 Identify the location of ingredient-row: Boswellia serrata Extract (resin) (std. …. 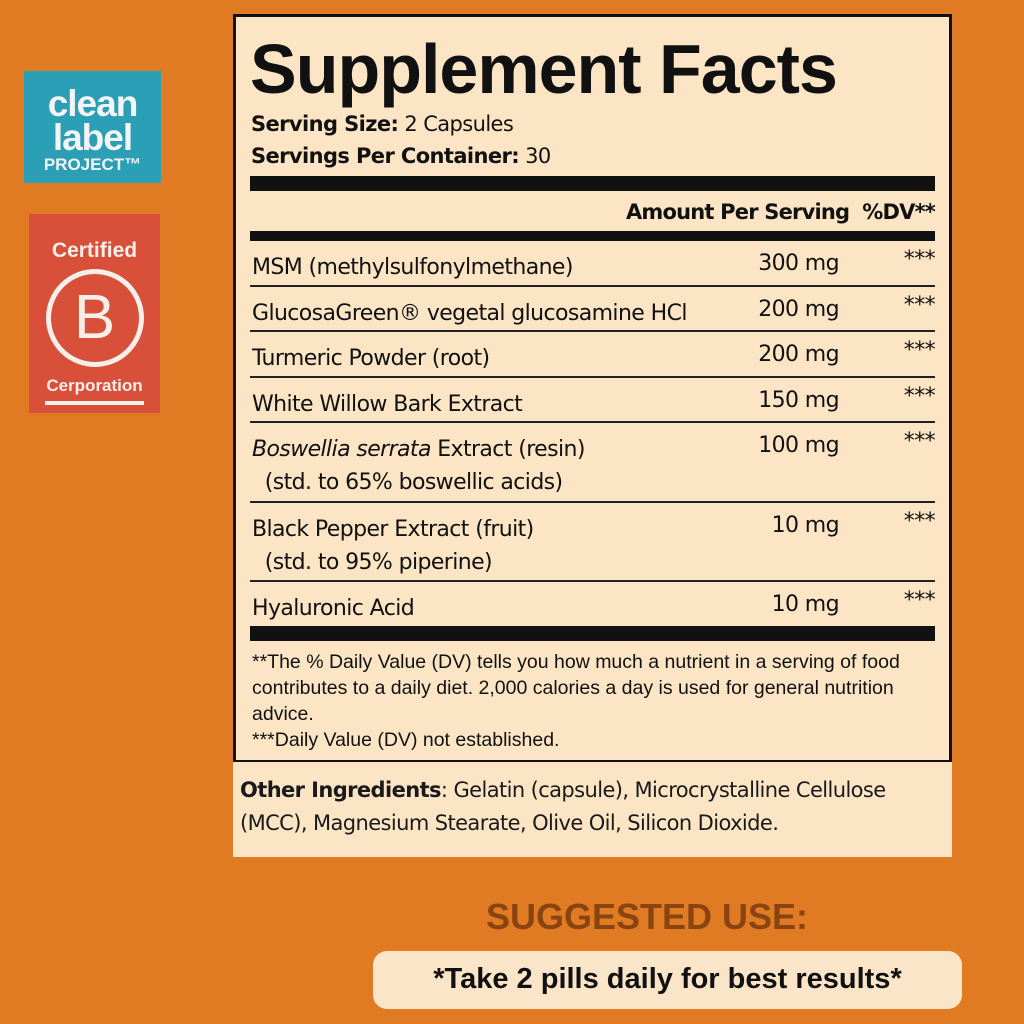
(593, 463).